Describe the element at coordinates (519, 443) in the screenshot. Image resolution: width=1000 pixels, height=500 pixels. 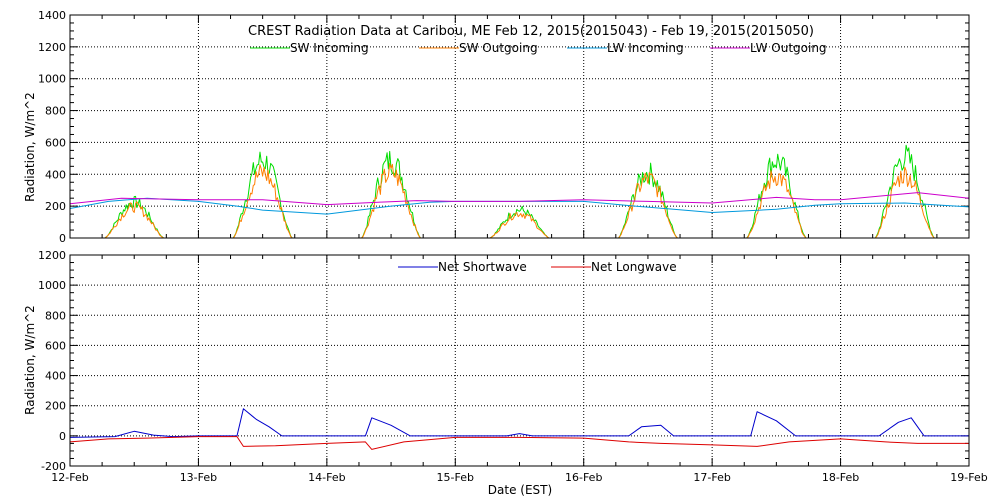
I see `series-line-net-longwave` at that location.